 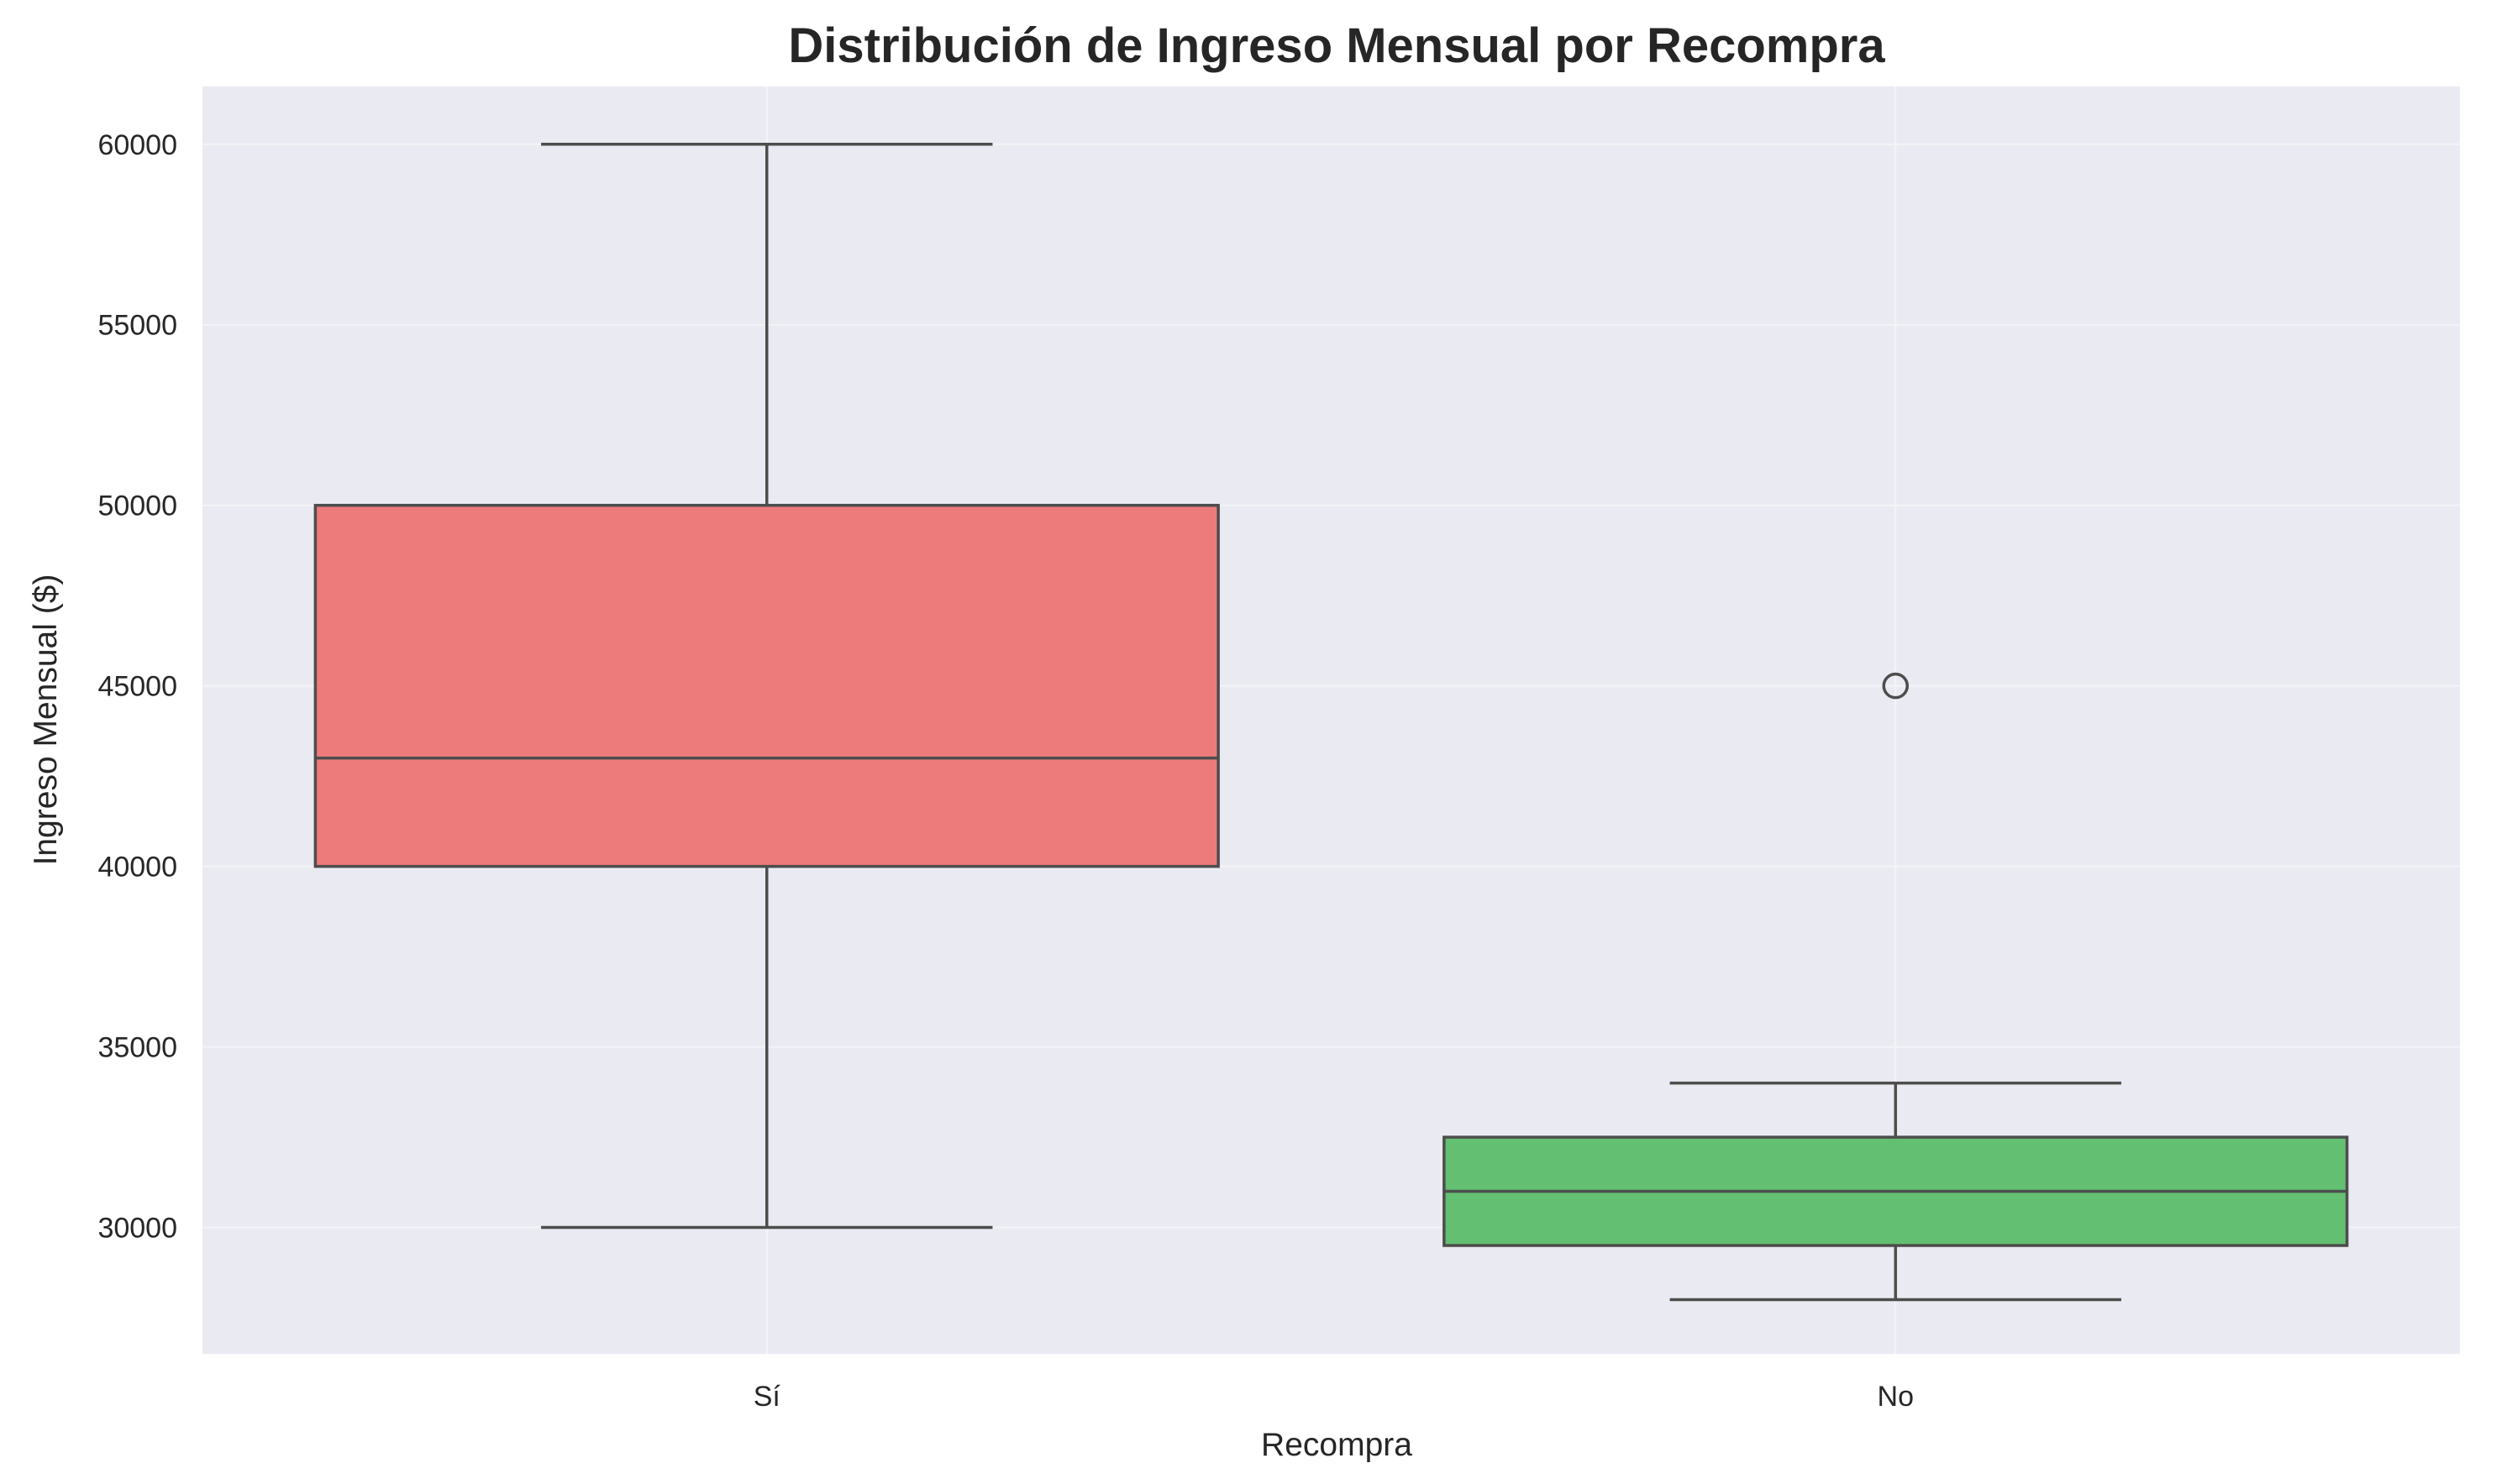 I want to click on y-tick-label: 50000, so click(x=137, y=506).